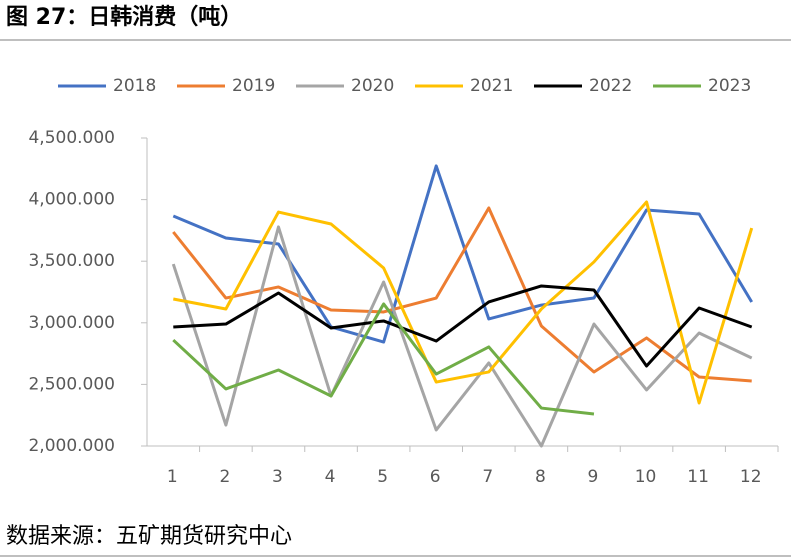 This screenshot has width=791, height=558. What do you see at coordinates (751, 477) in the screenshot?
I see `x-tick-label: 12` at bounding box center [751, 477].